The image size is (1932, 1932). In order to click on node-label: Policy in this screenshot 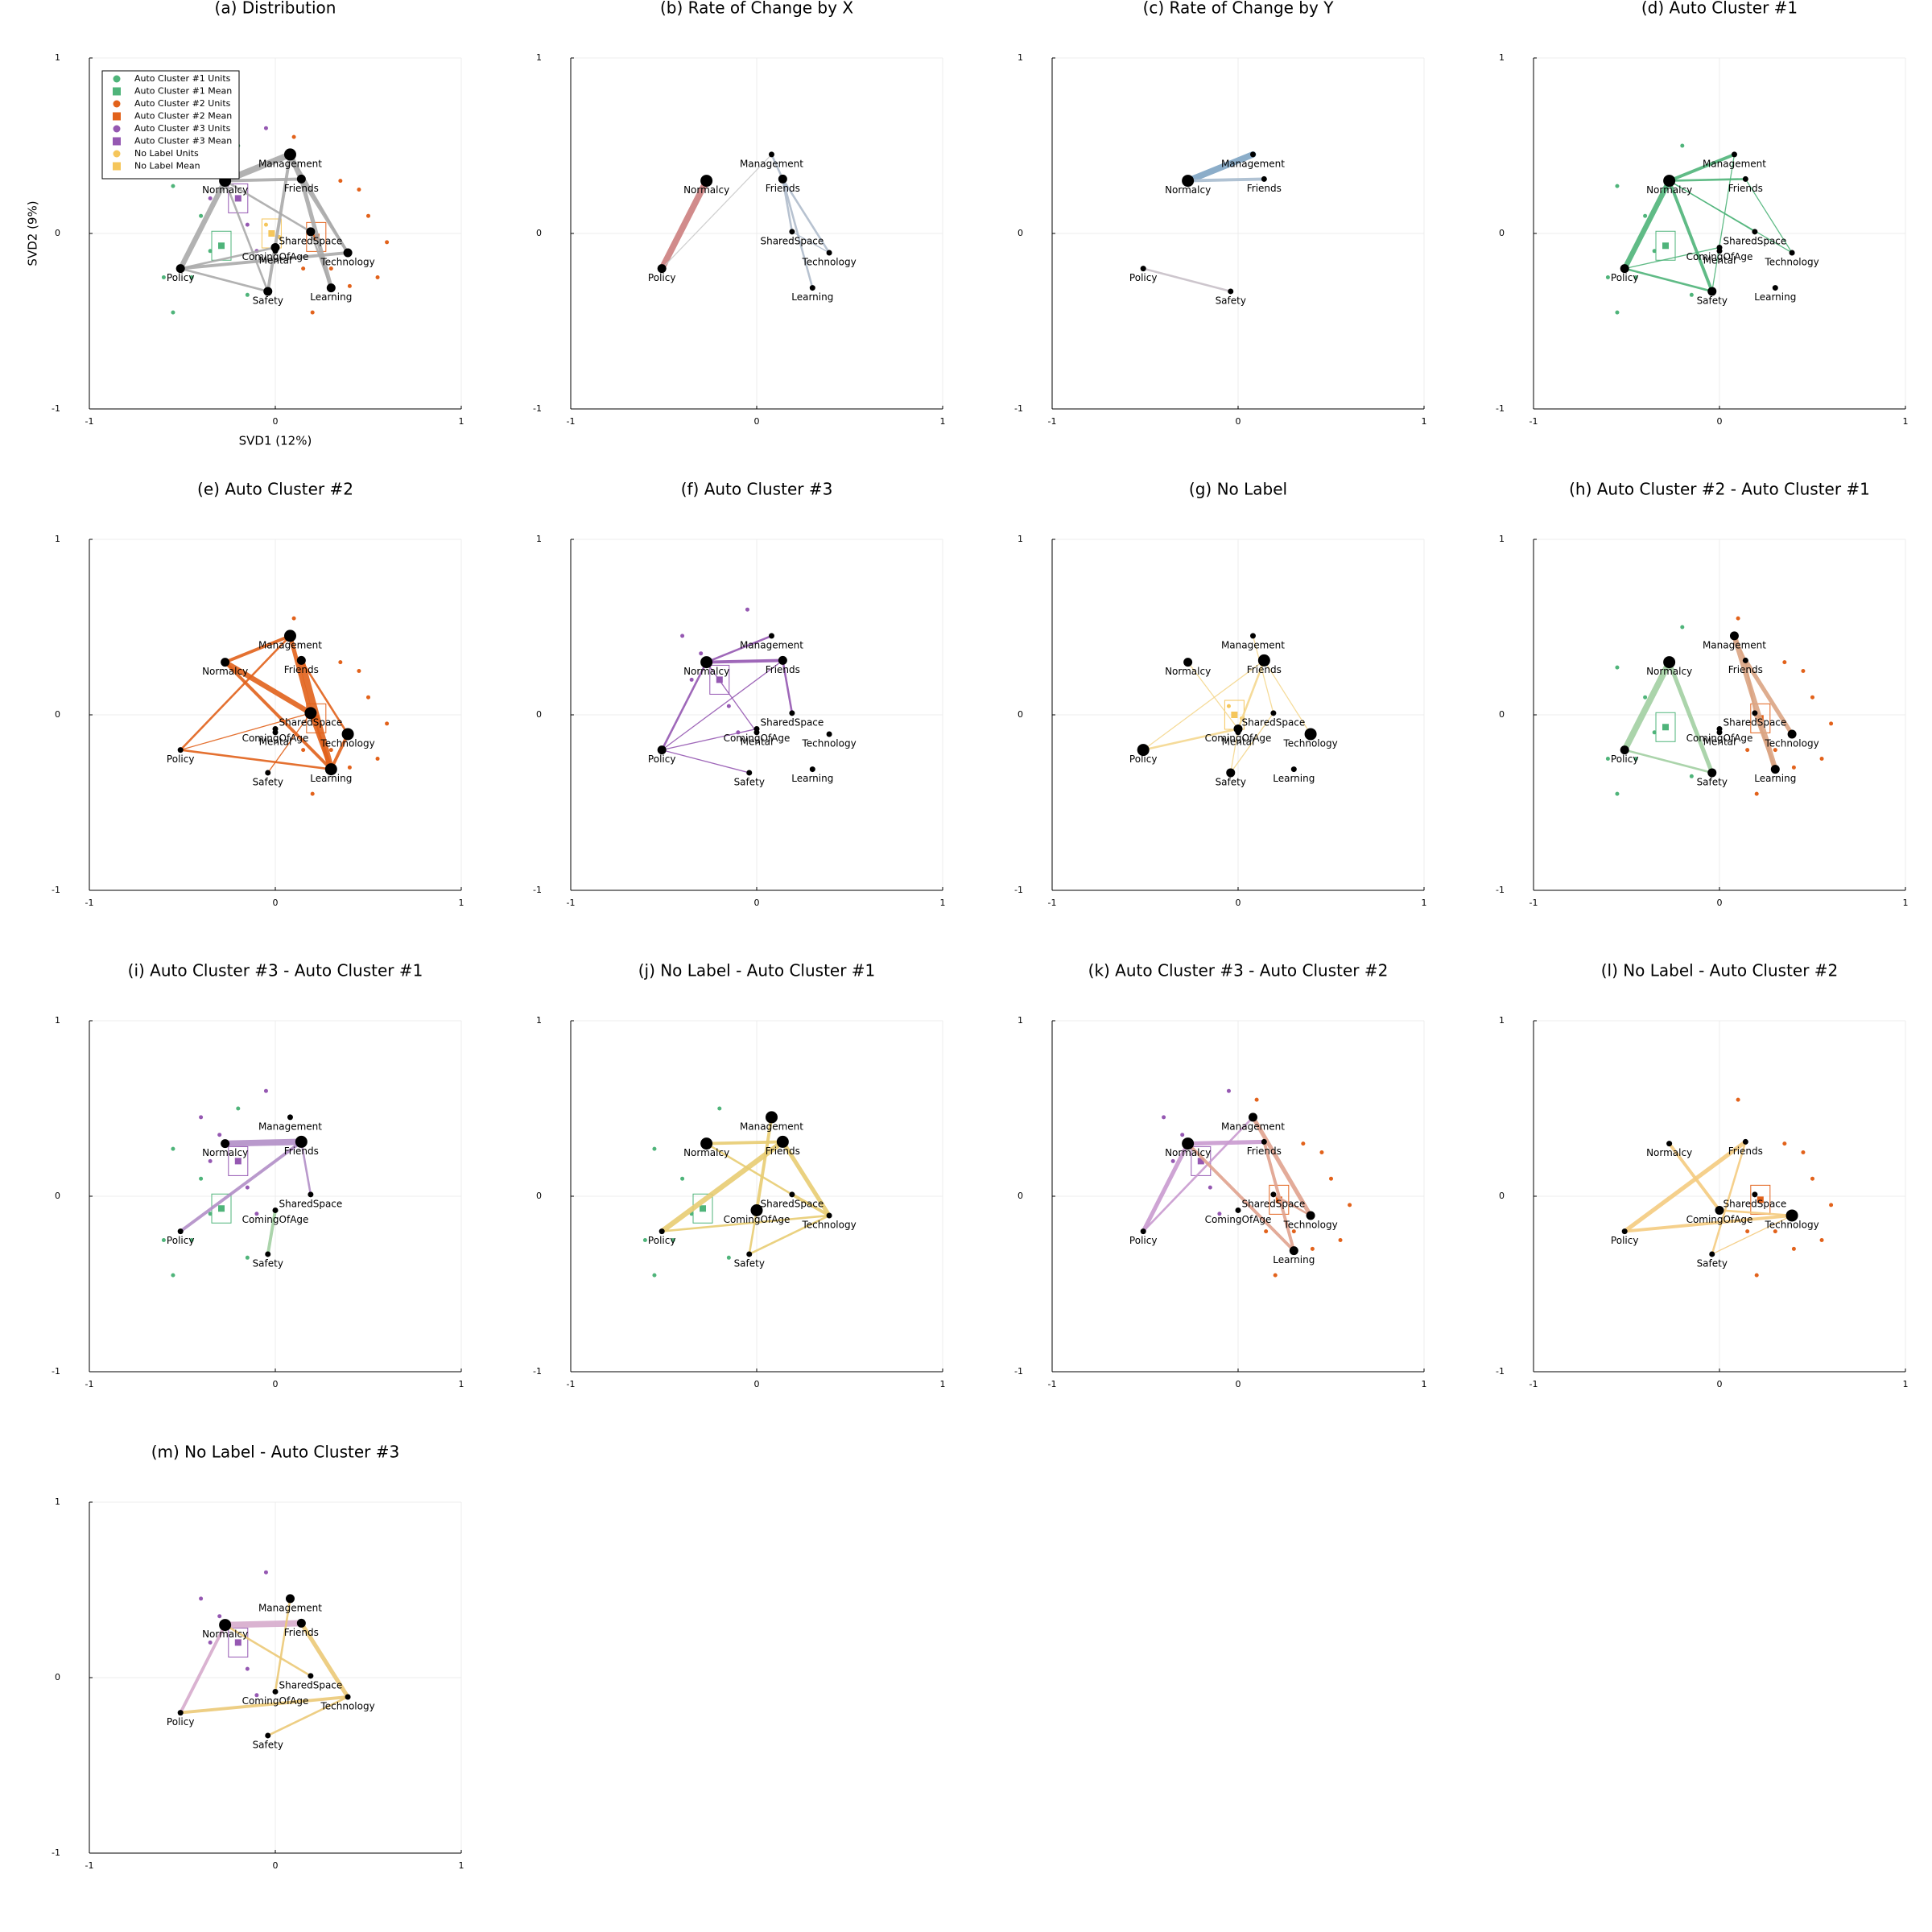, I will do `click(181, 1240)`.